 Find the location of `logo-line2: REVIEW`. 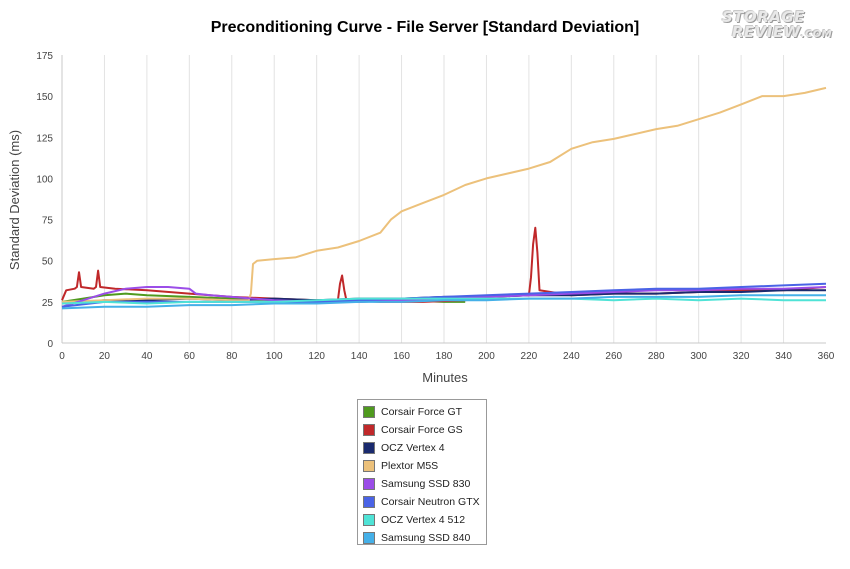

logo-line2: REVIEW is located at coordinates (766, 32).